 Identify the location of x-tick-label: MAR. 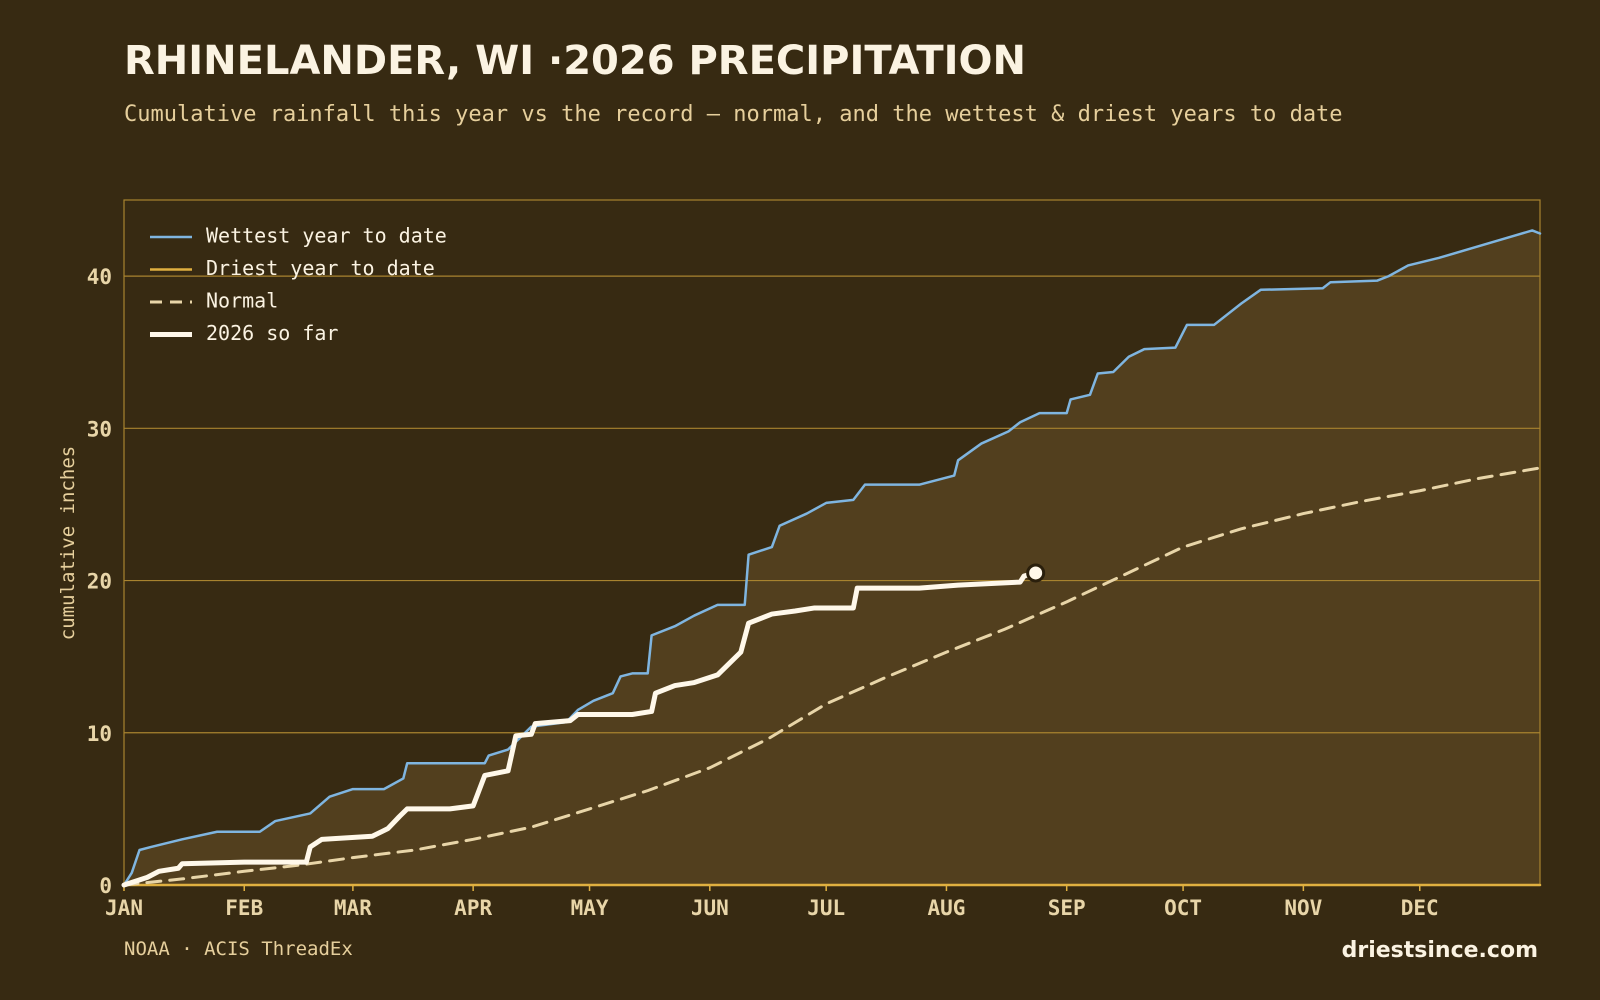
(353, 908).